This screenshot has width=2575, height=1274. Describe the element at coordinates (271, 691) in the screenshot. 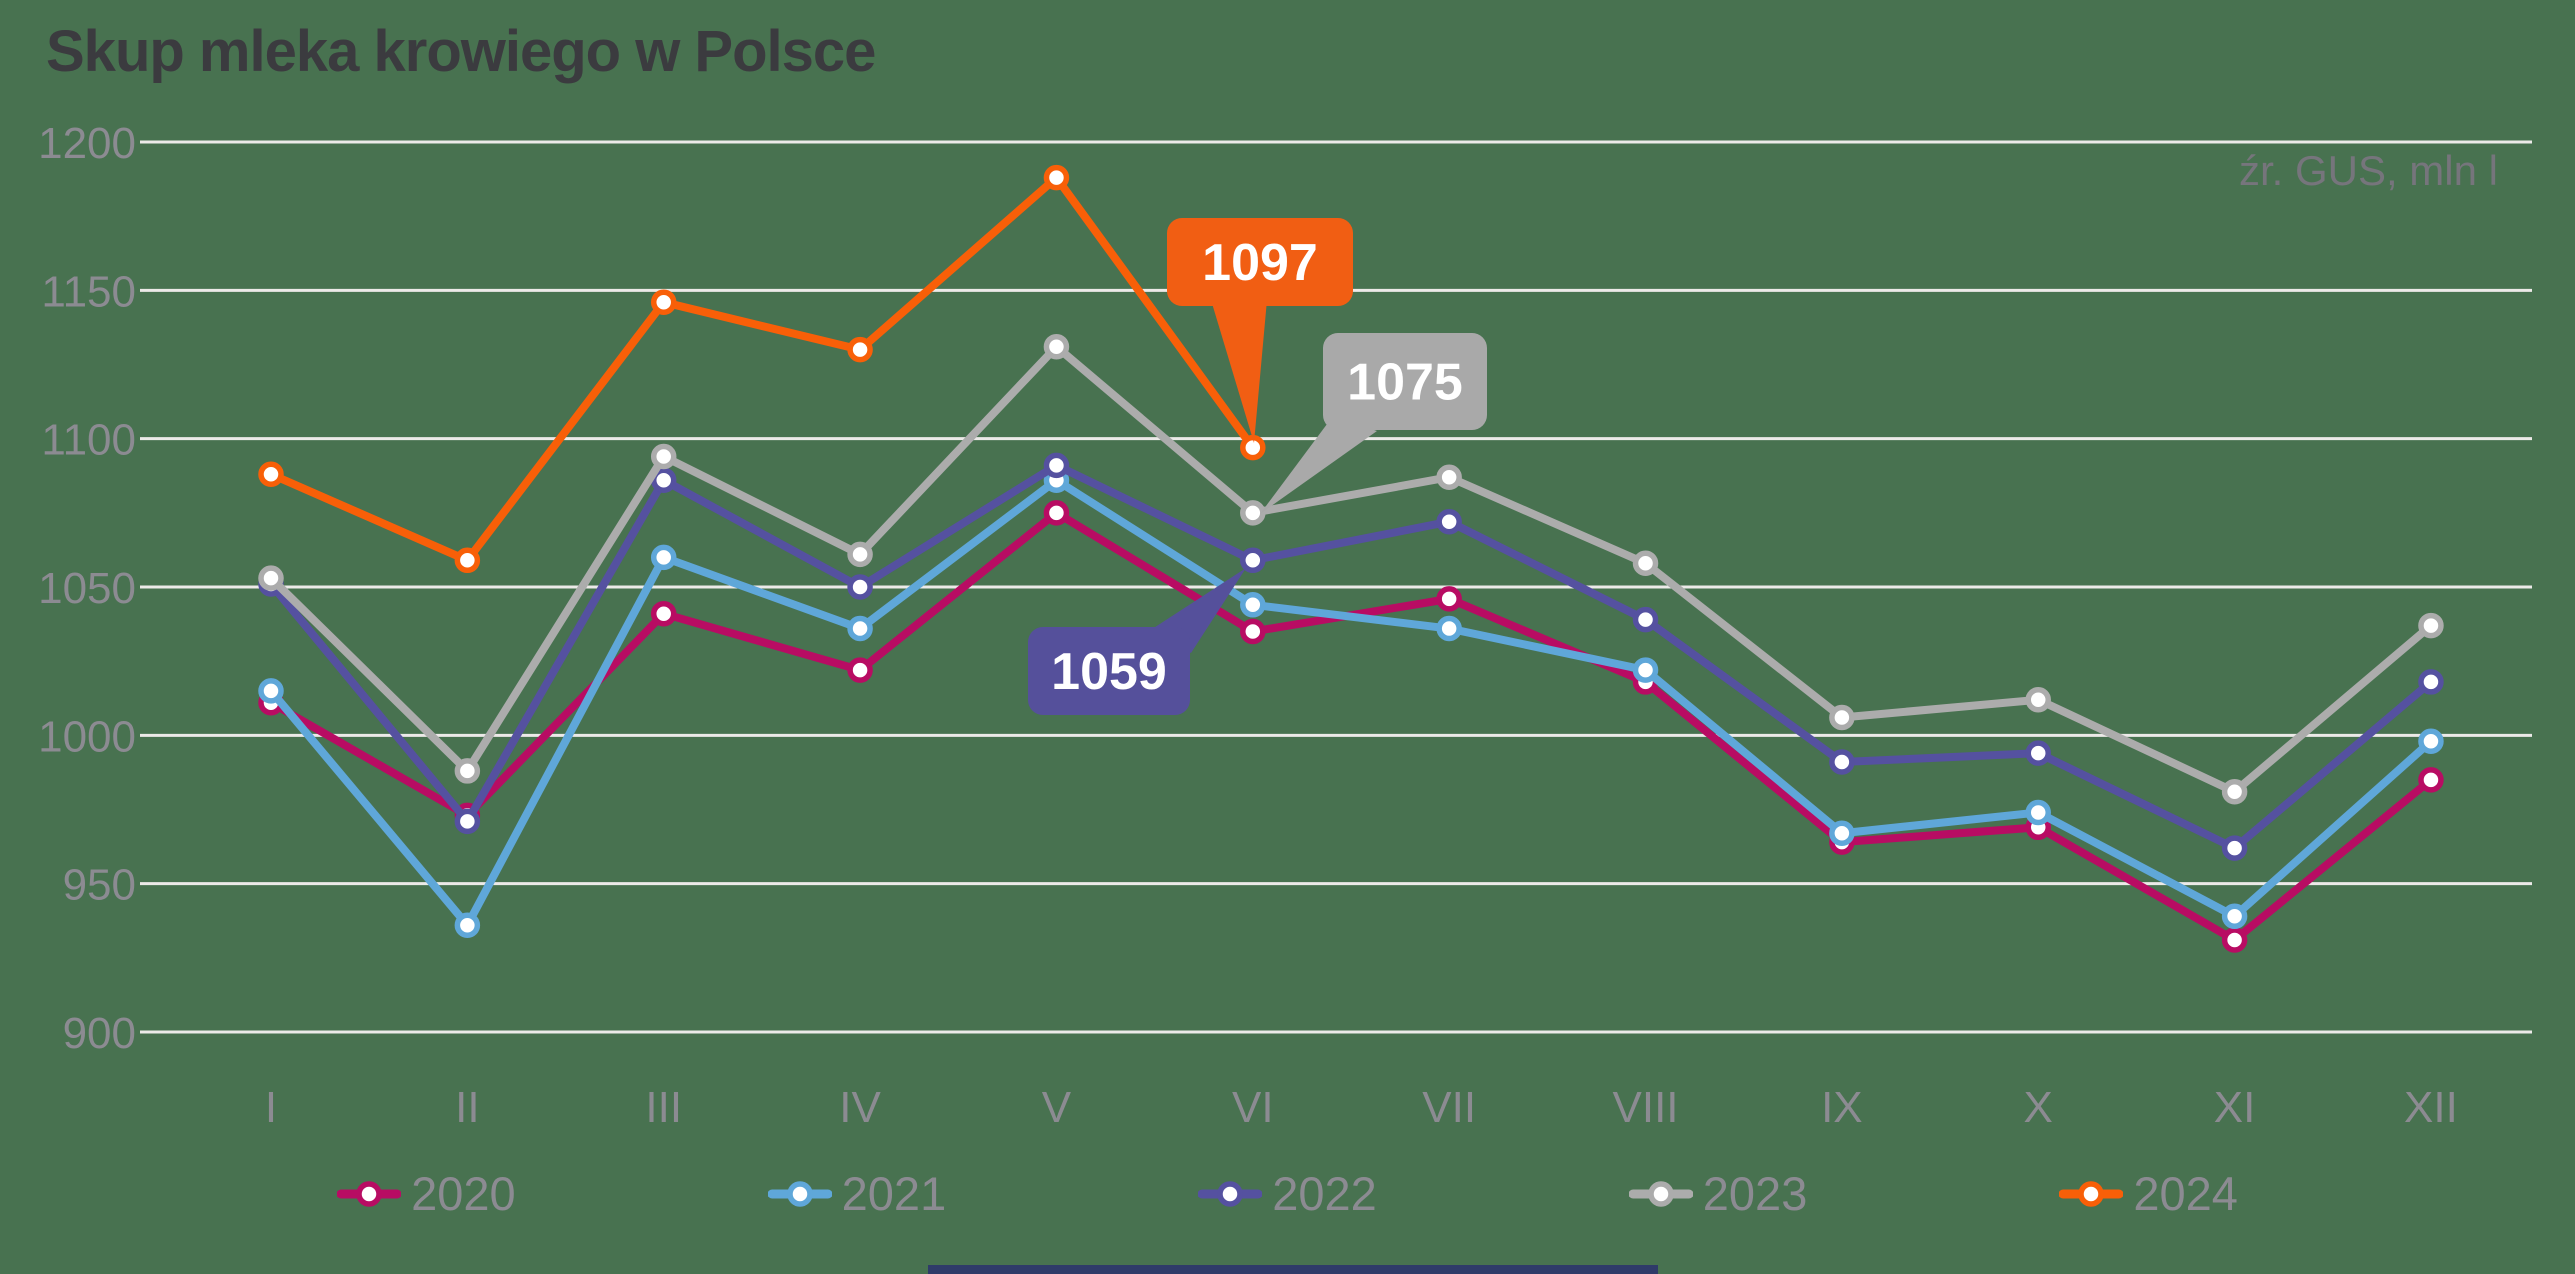

I see `data-point-2021-I` at that location.